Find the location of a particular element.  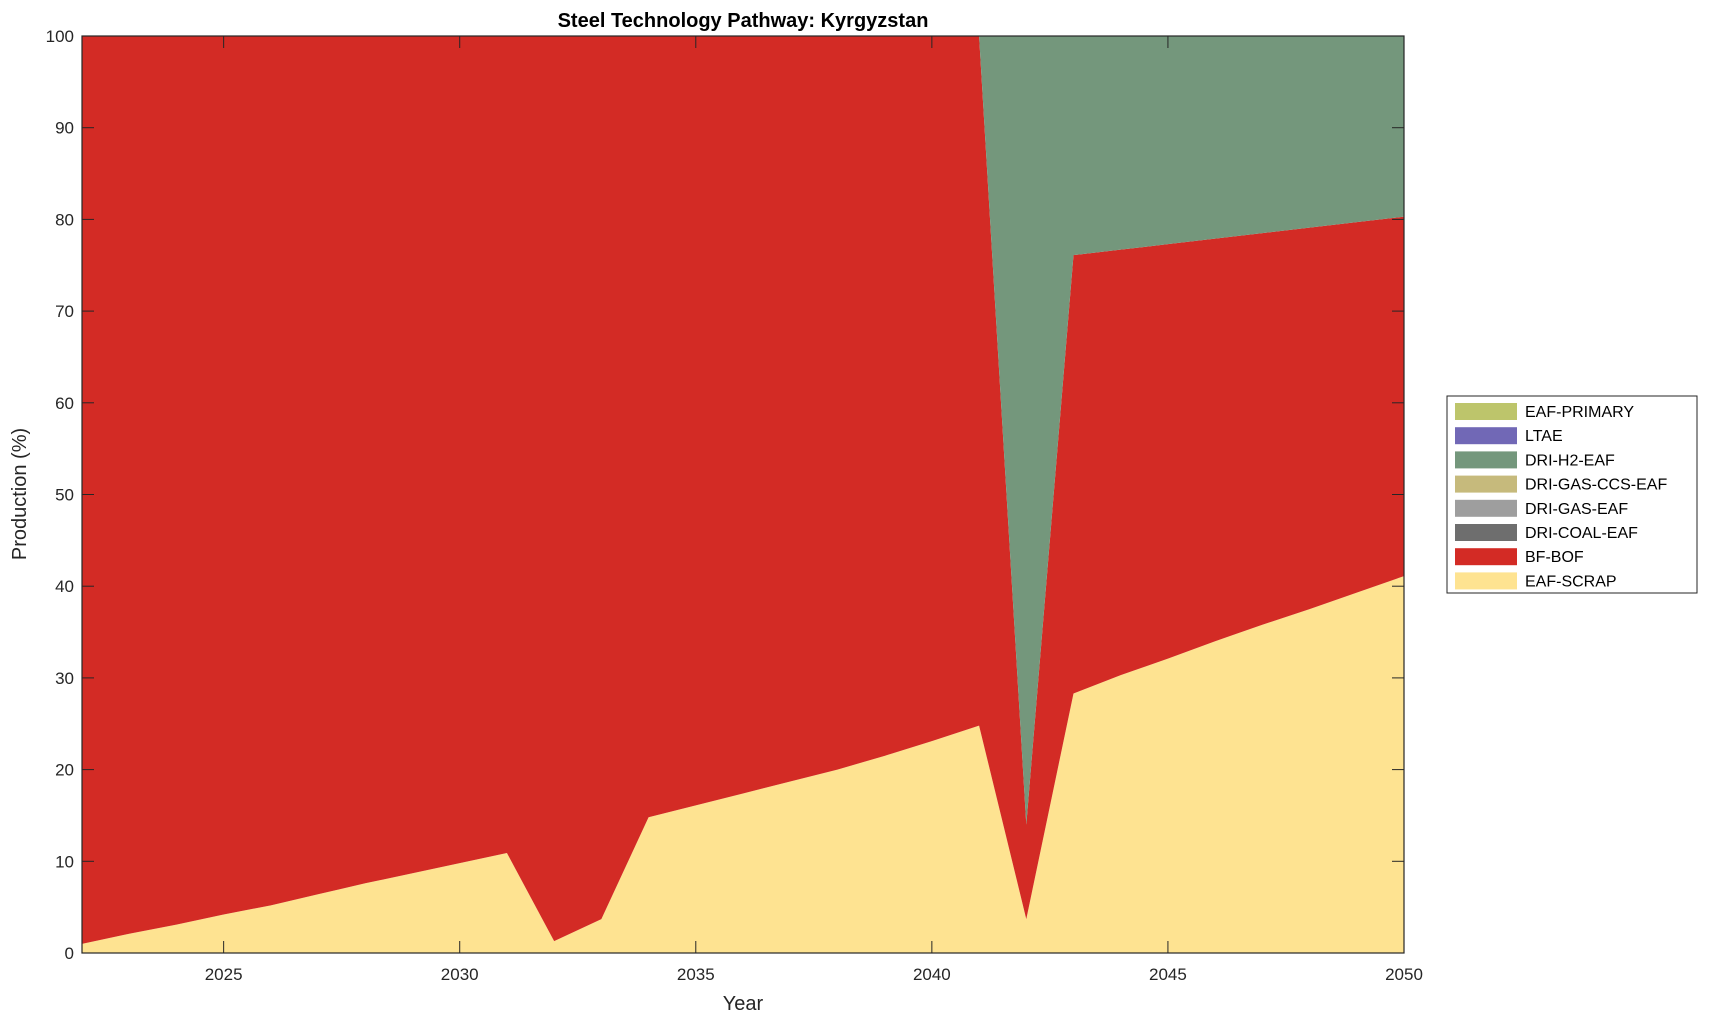

legend-label: DRI-H2-EAF is located at coordinates (1570, 460).